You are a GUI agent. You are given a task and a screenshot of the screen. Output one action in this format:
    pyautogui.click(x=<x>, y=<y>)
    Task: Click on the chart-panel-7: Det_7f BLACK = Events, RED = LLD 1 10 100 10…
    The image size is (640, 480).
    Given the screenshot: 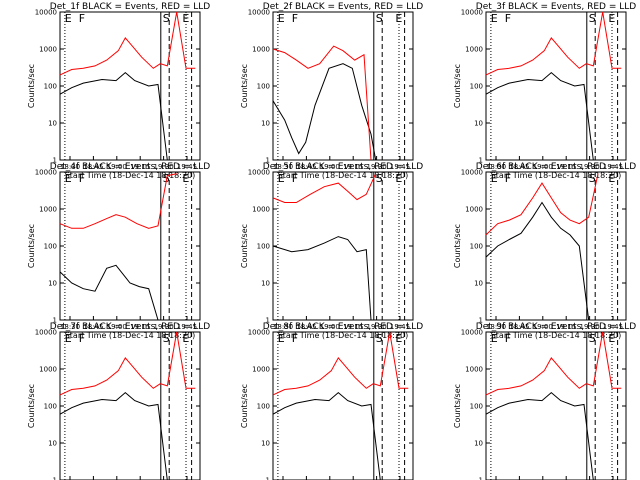 What is the action you would take?
    pyautogui.click(x=118, y=401)
    